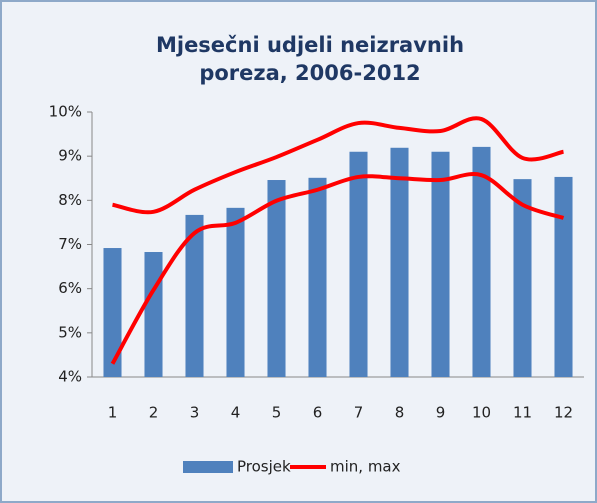  I want to click on legend-label: min, max, so click(365, 467).